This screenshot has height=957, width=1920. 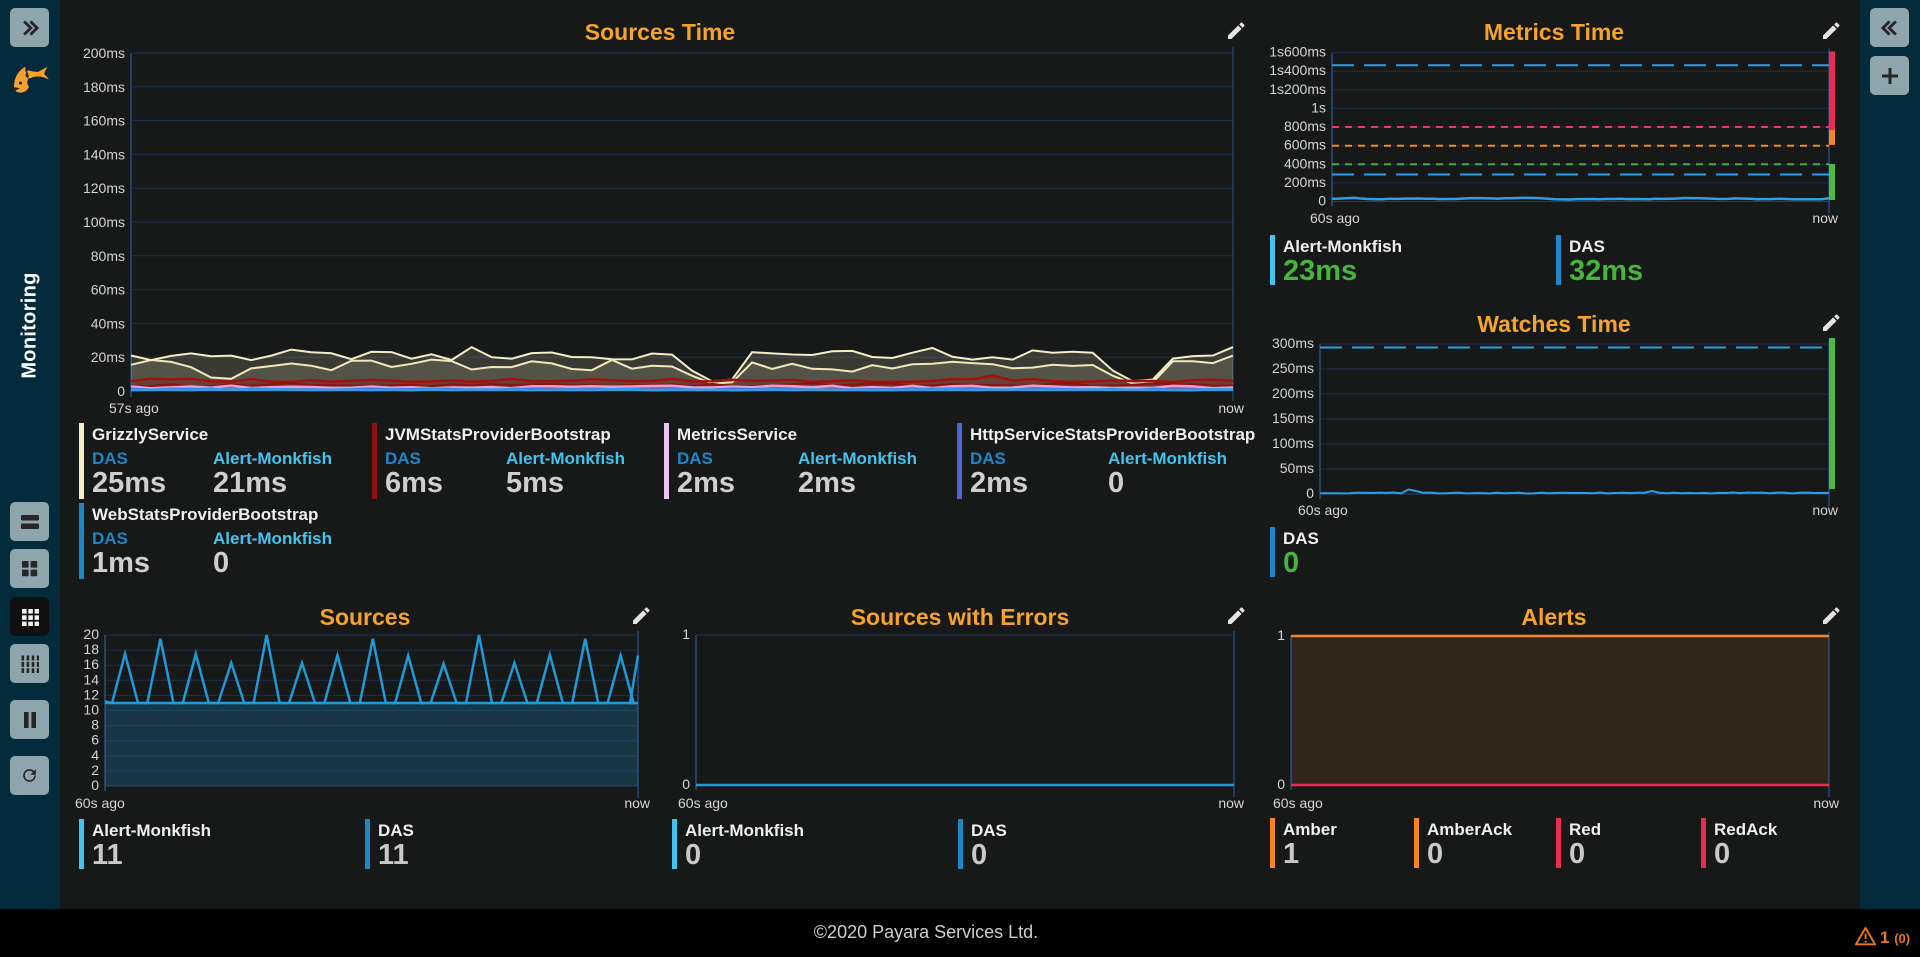 I want to click on svg-text: 16, so click(x=91, y=664).